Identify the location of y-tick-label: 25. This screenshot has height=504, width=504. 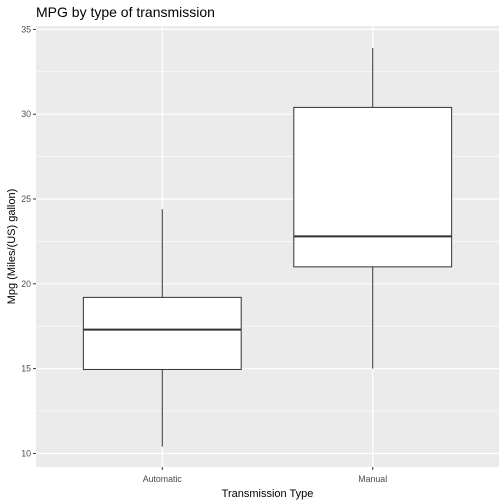
(26, 199).